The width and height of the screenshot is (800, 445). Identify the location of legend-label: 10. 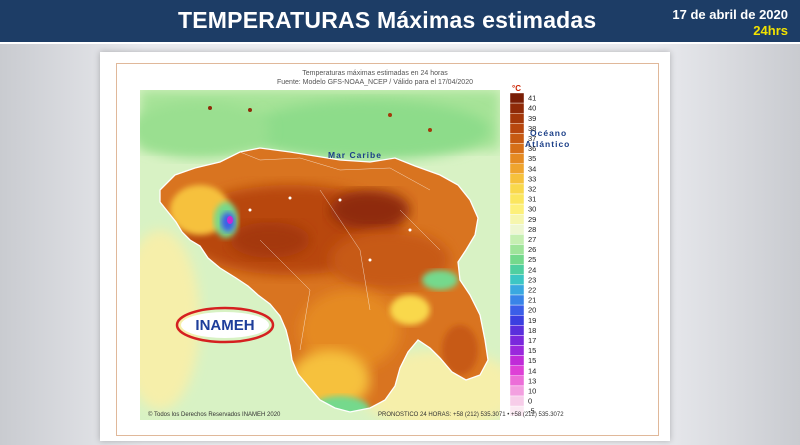
(532, 391).